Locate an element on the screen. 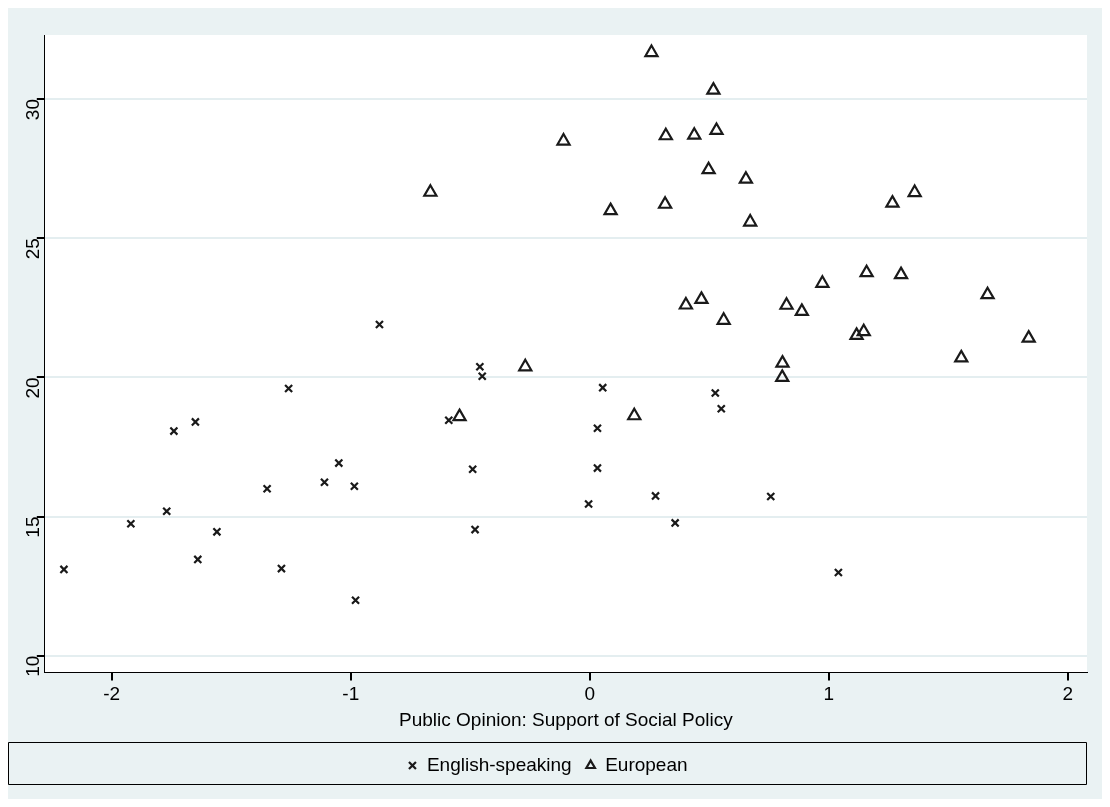  y-tick-label: 15 is located at coordinates (33, 527).